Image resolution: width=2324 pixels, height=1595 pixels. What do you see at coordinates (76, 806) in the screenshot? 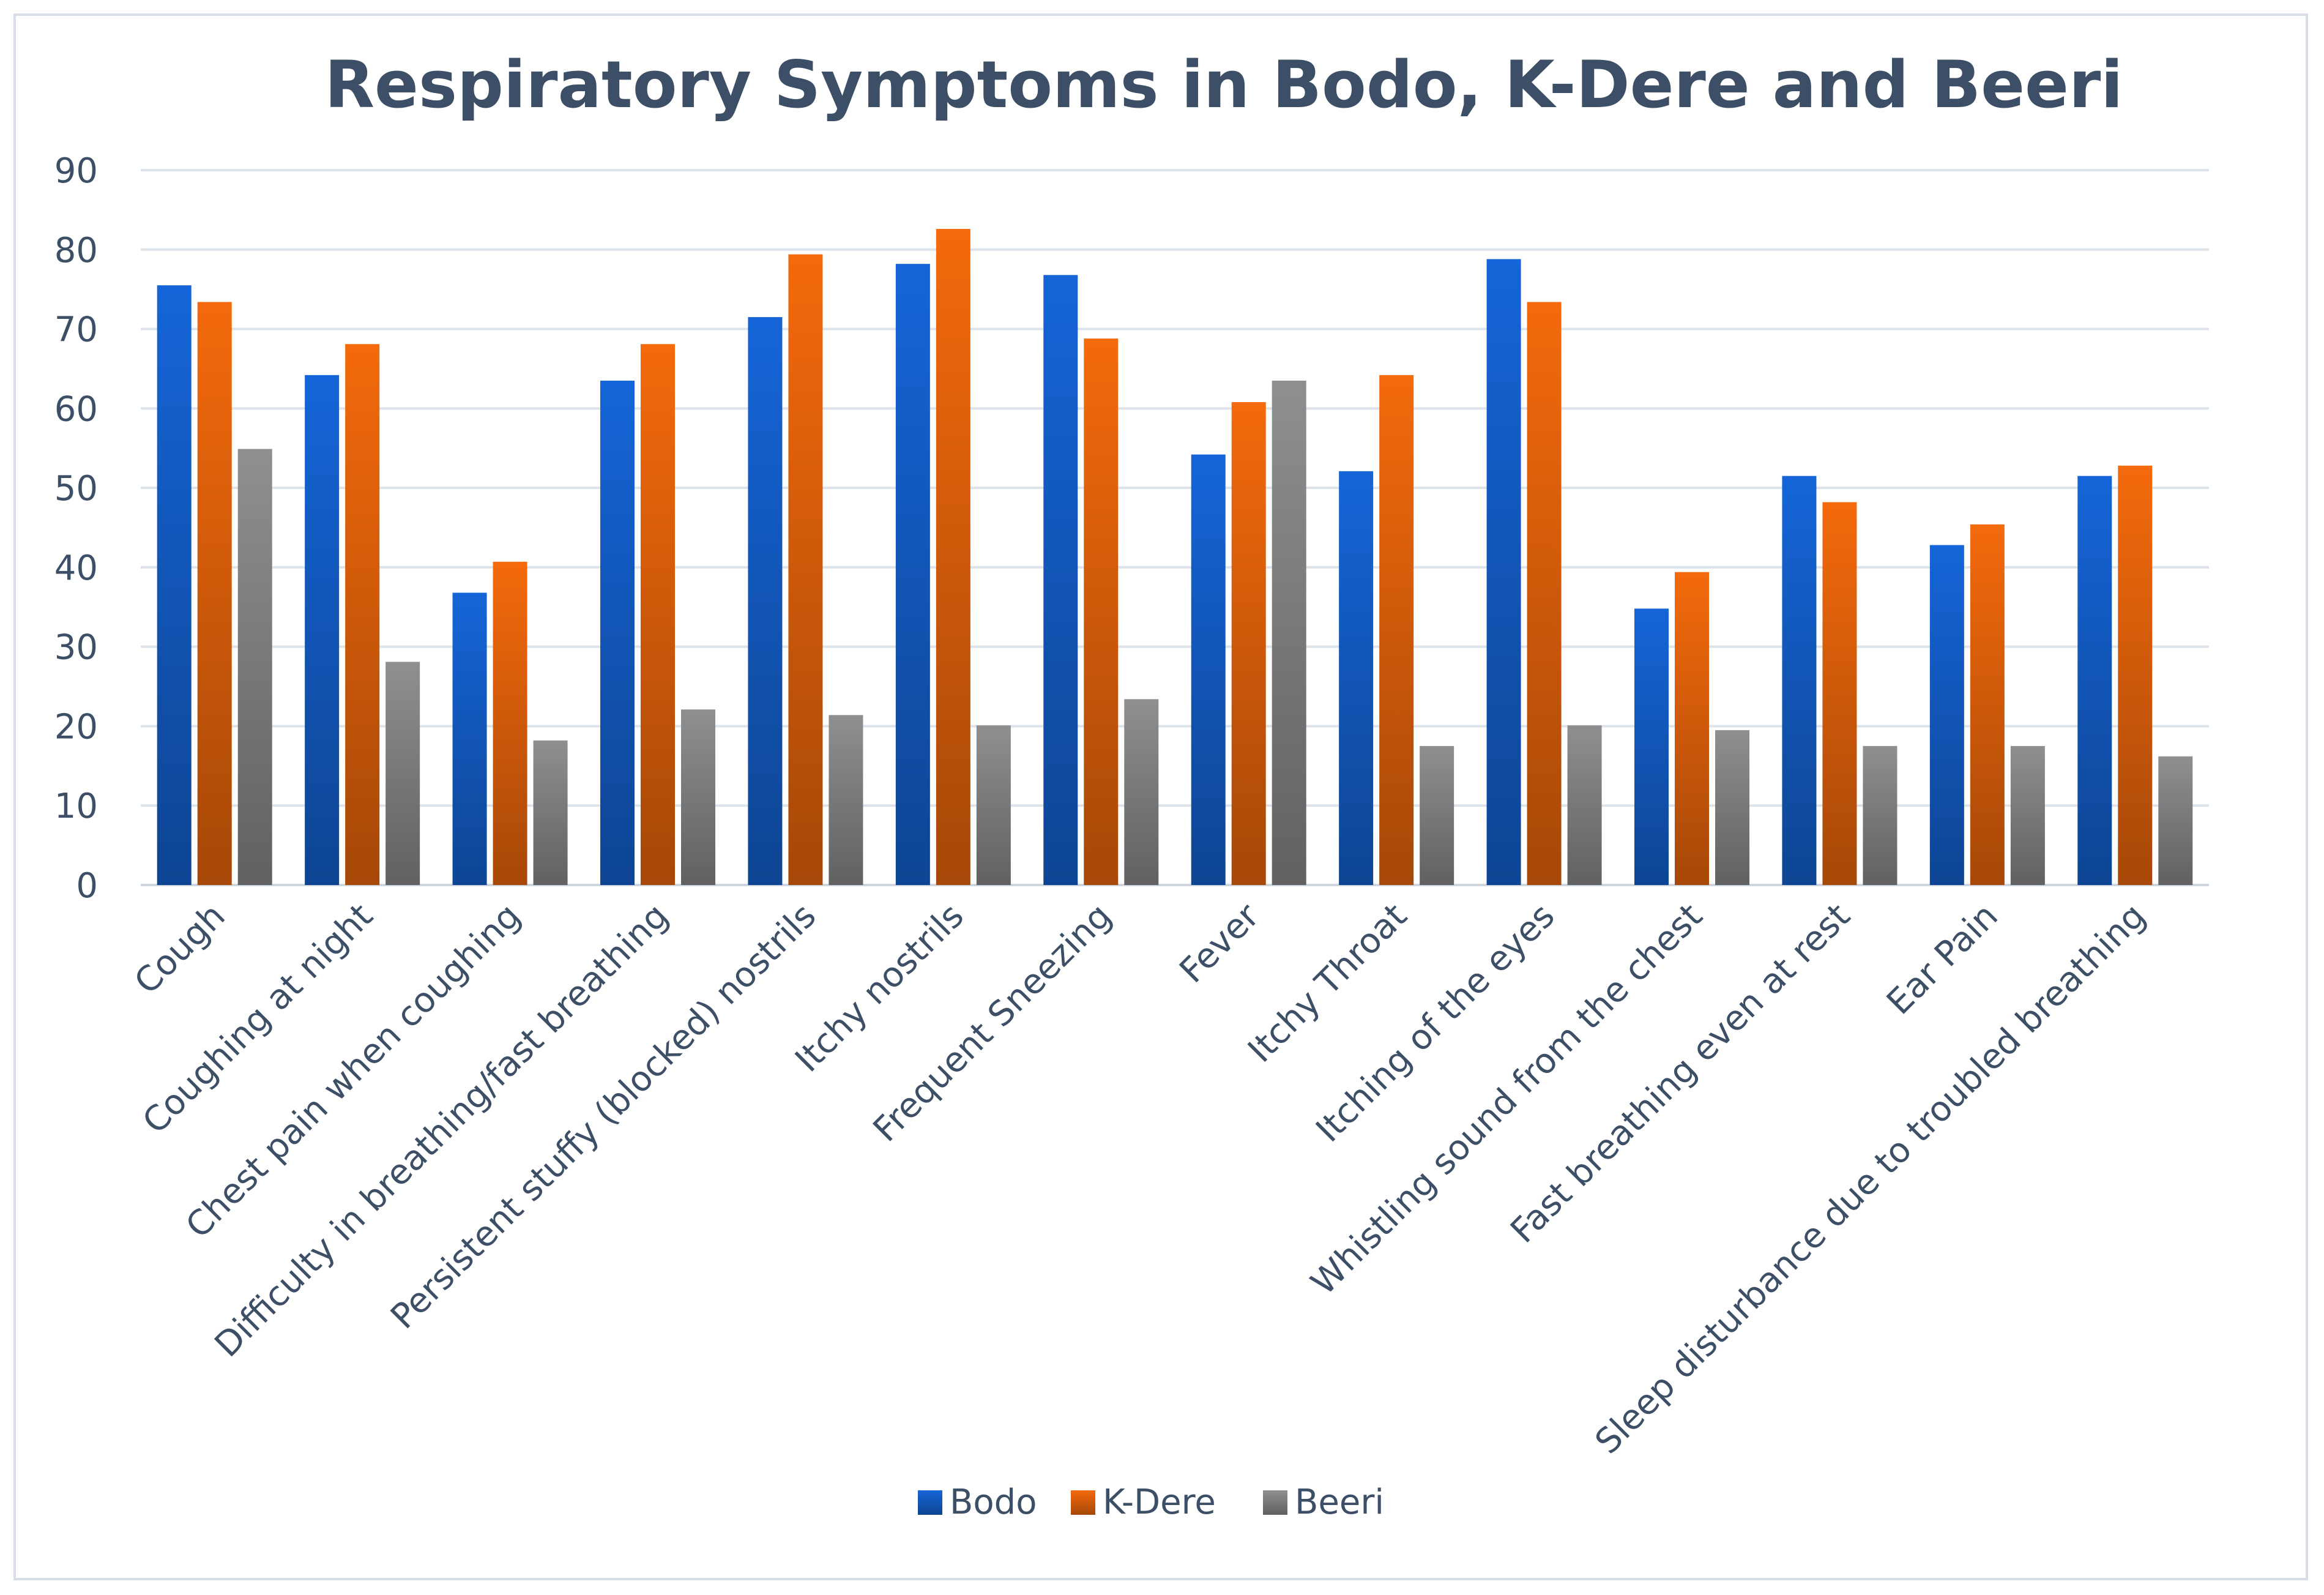
I see `y-tick-label: 10` at bounding box center [76, 806].